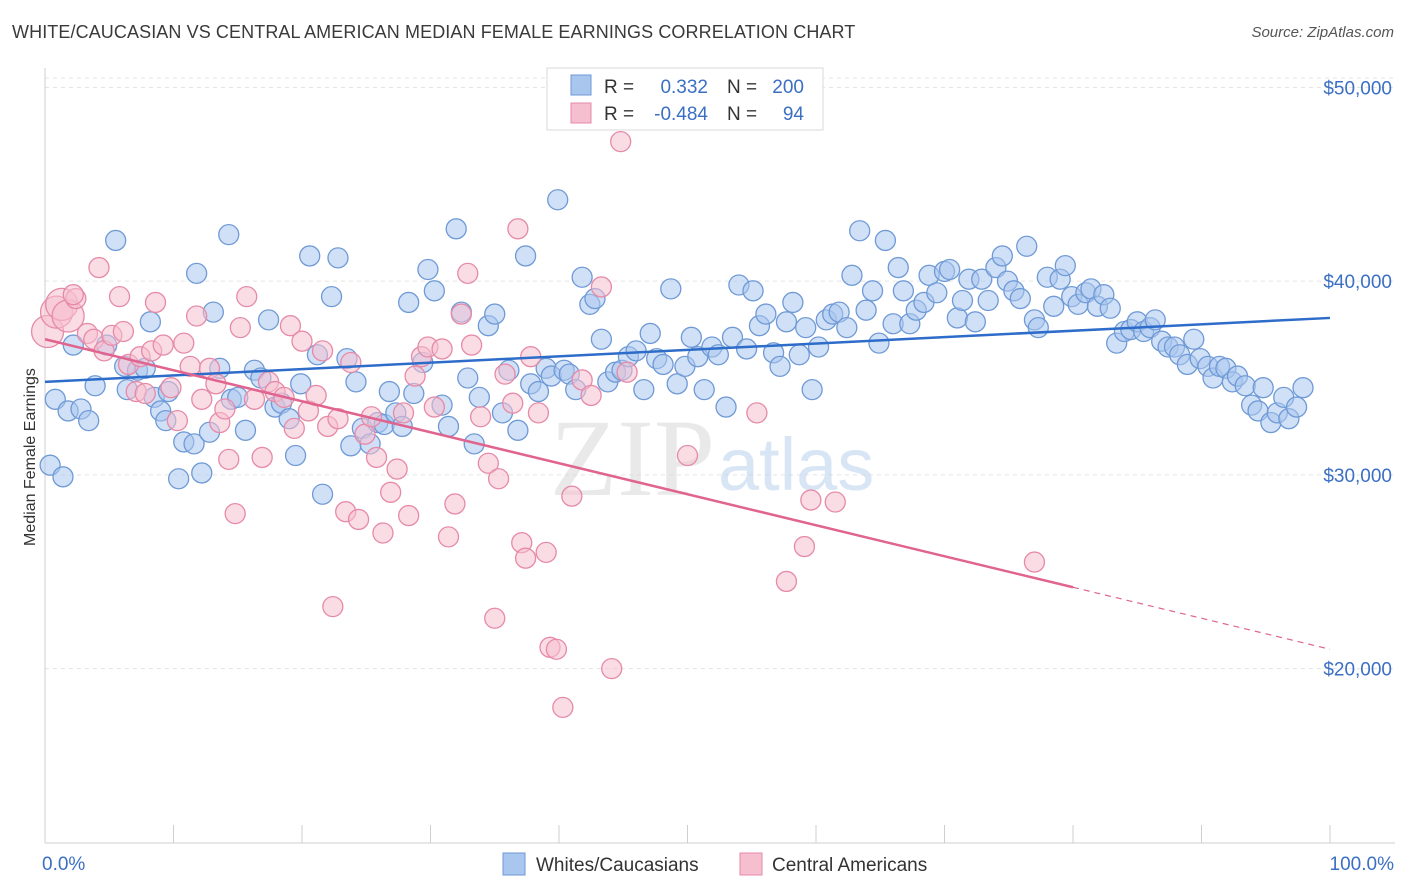  I want to click on series-legend-label-pink: Central Americans, so click(849, 865).